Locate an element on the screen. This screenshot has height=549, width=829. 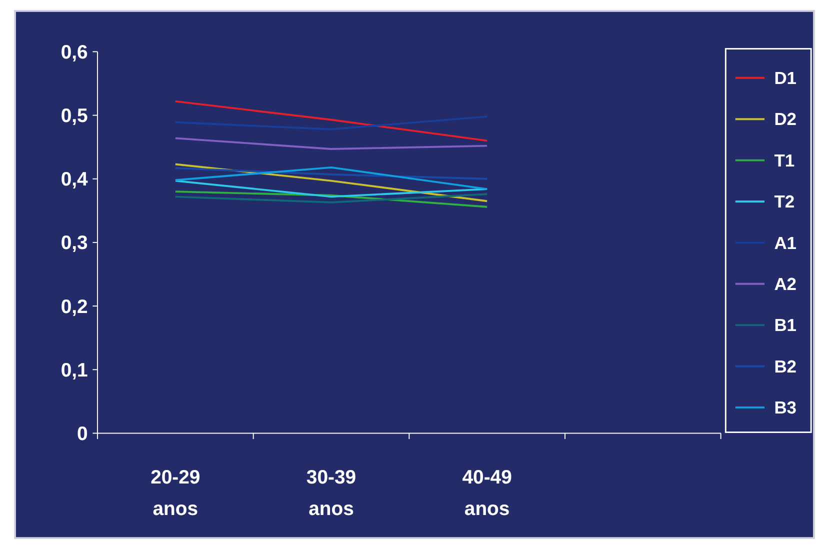
y-tick-label: 0,2 is located at coordinates (74, 307).